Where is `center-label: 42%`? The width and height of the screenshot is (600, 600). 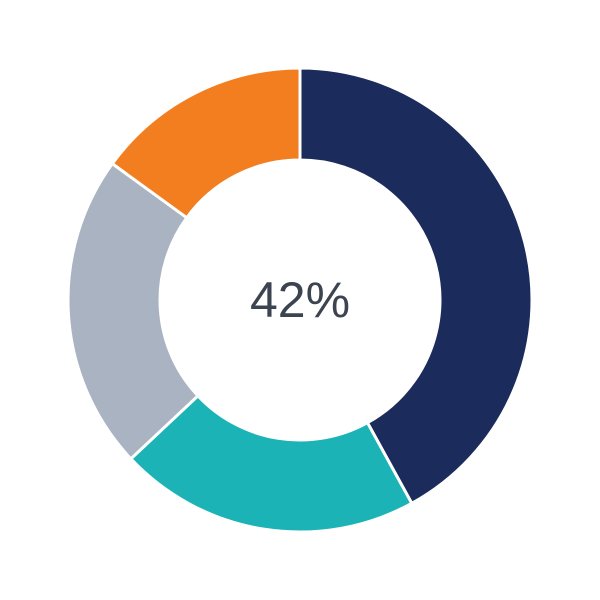 center-label: 42% is located at coordinates (300, 300).